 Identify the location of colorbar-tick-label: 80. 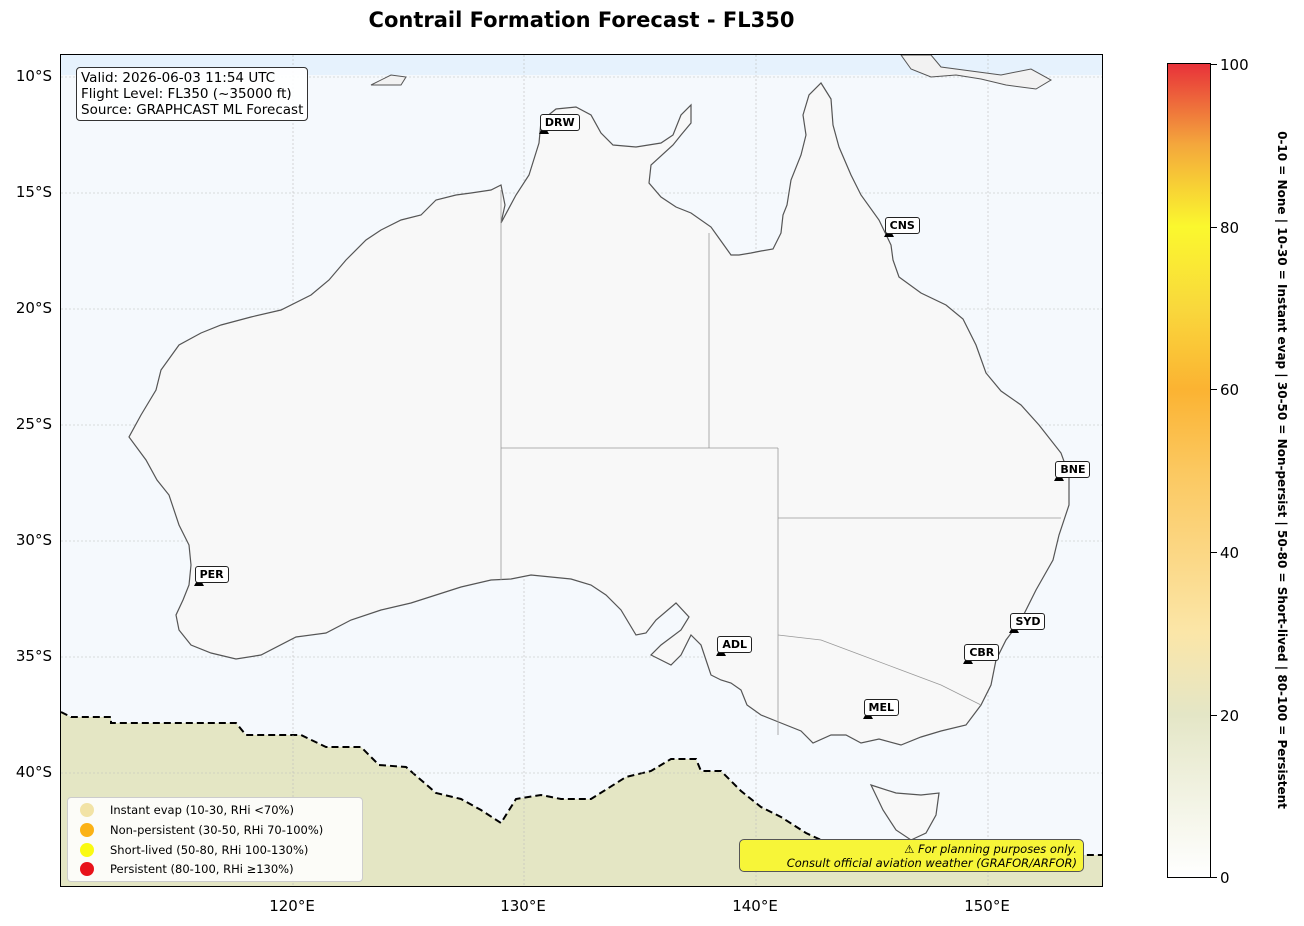
(1230, 228).